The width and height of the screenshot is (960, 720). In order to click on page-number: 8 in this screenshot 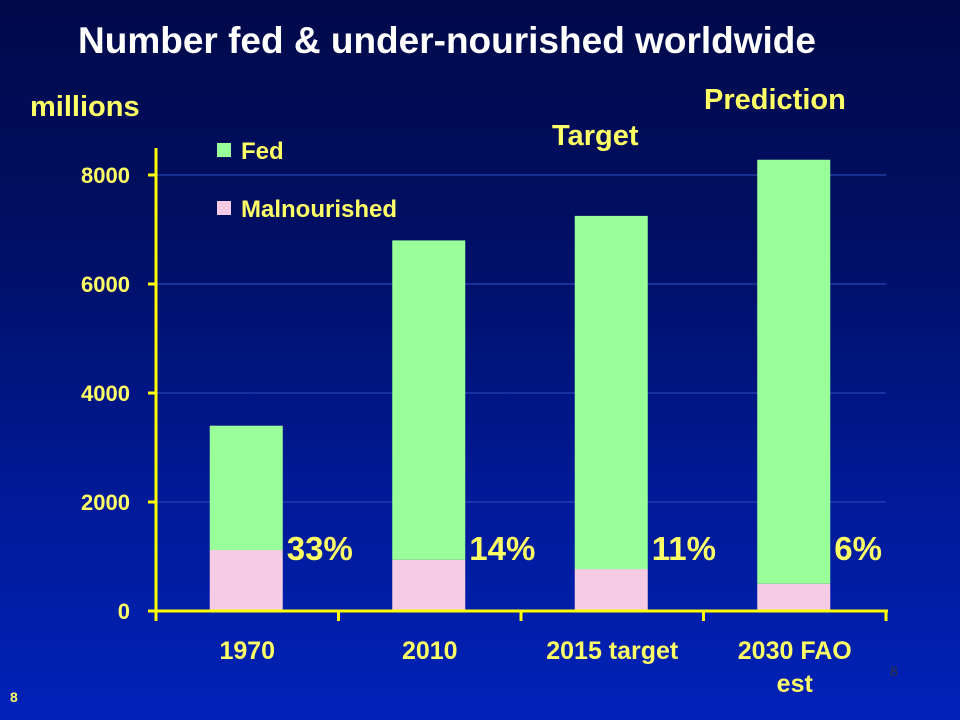, I will do `click(894, 671)`.